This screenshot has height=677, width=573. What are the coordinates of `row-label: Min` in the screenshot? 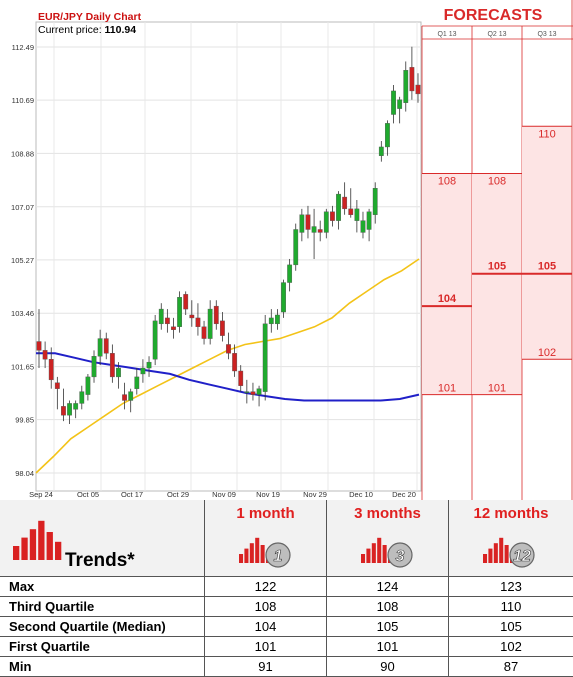 It's located at (102, 666).